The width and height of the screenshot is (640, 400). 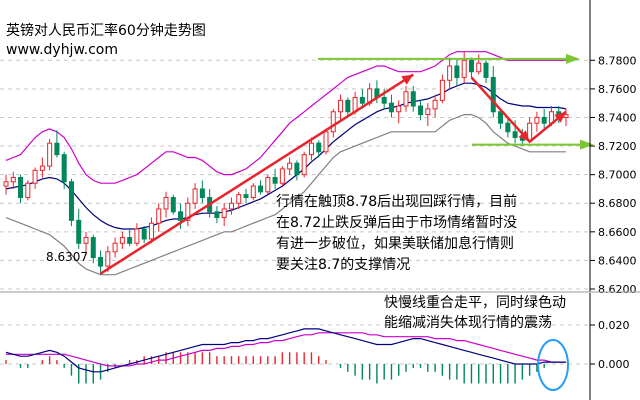 I want to click on macd-lines, so click(x=285, y=350).